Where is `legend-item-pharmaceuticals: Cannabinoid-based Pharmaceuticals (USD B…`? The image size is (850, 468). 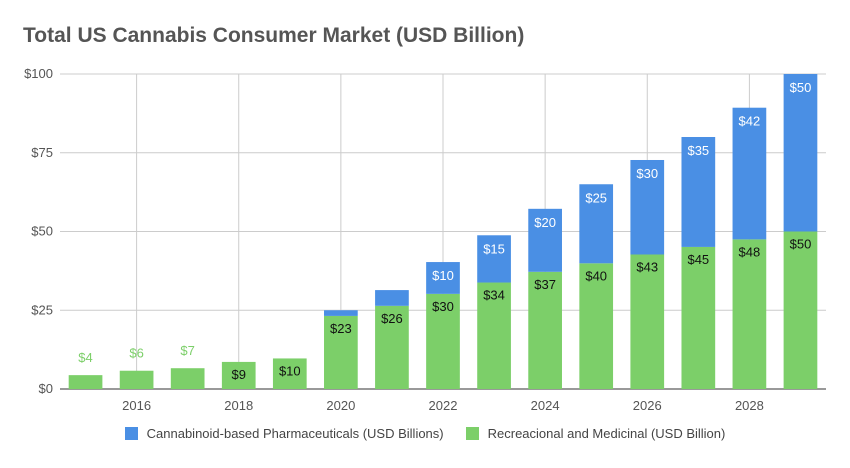 legend-item-pharmaceuticals: Cannabinoid-based Pharmaceuticals (USD B… is located at coordinates (284, 433).